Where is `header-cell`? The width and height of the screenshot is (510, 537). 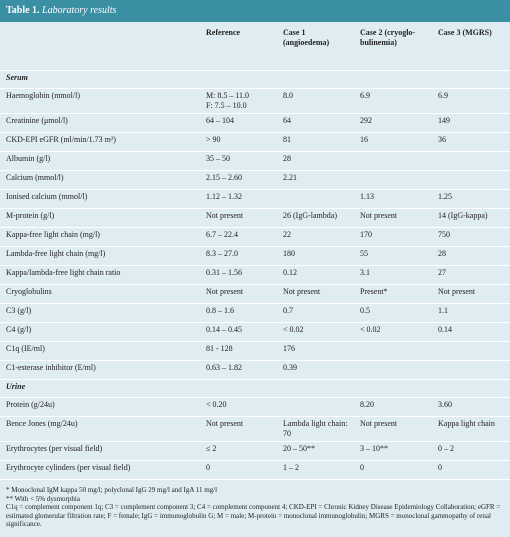 header-cell is located at coordinates (100, 46).